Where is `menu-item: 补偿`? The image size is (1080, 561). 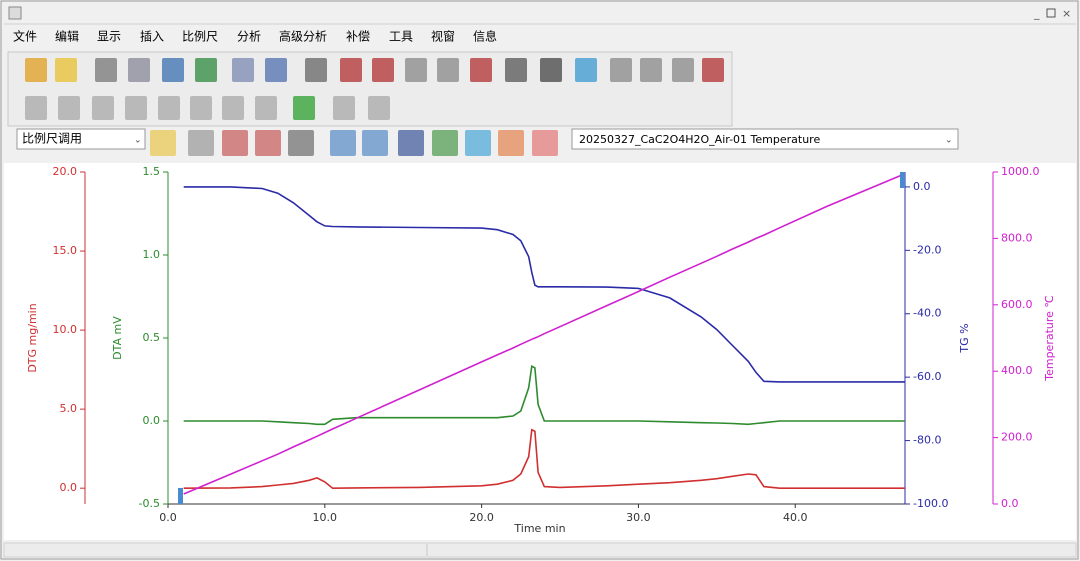 menu-item: 补偿 is located at coordinates (358, 36).